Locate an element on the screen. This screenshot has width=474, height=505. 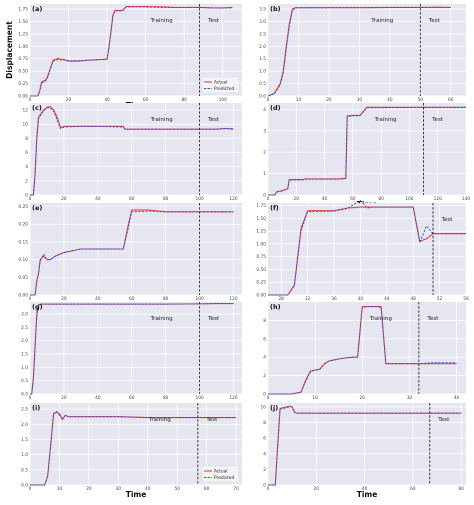
panel-h: 0 10 20 30 40 0 2 4 6 8 Training Test (h) is located at coordinates (364, 351).